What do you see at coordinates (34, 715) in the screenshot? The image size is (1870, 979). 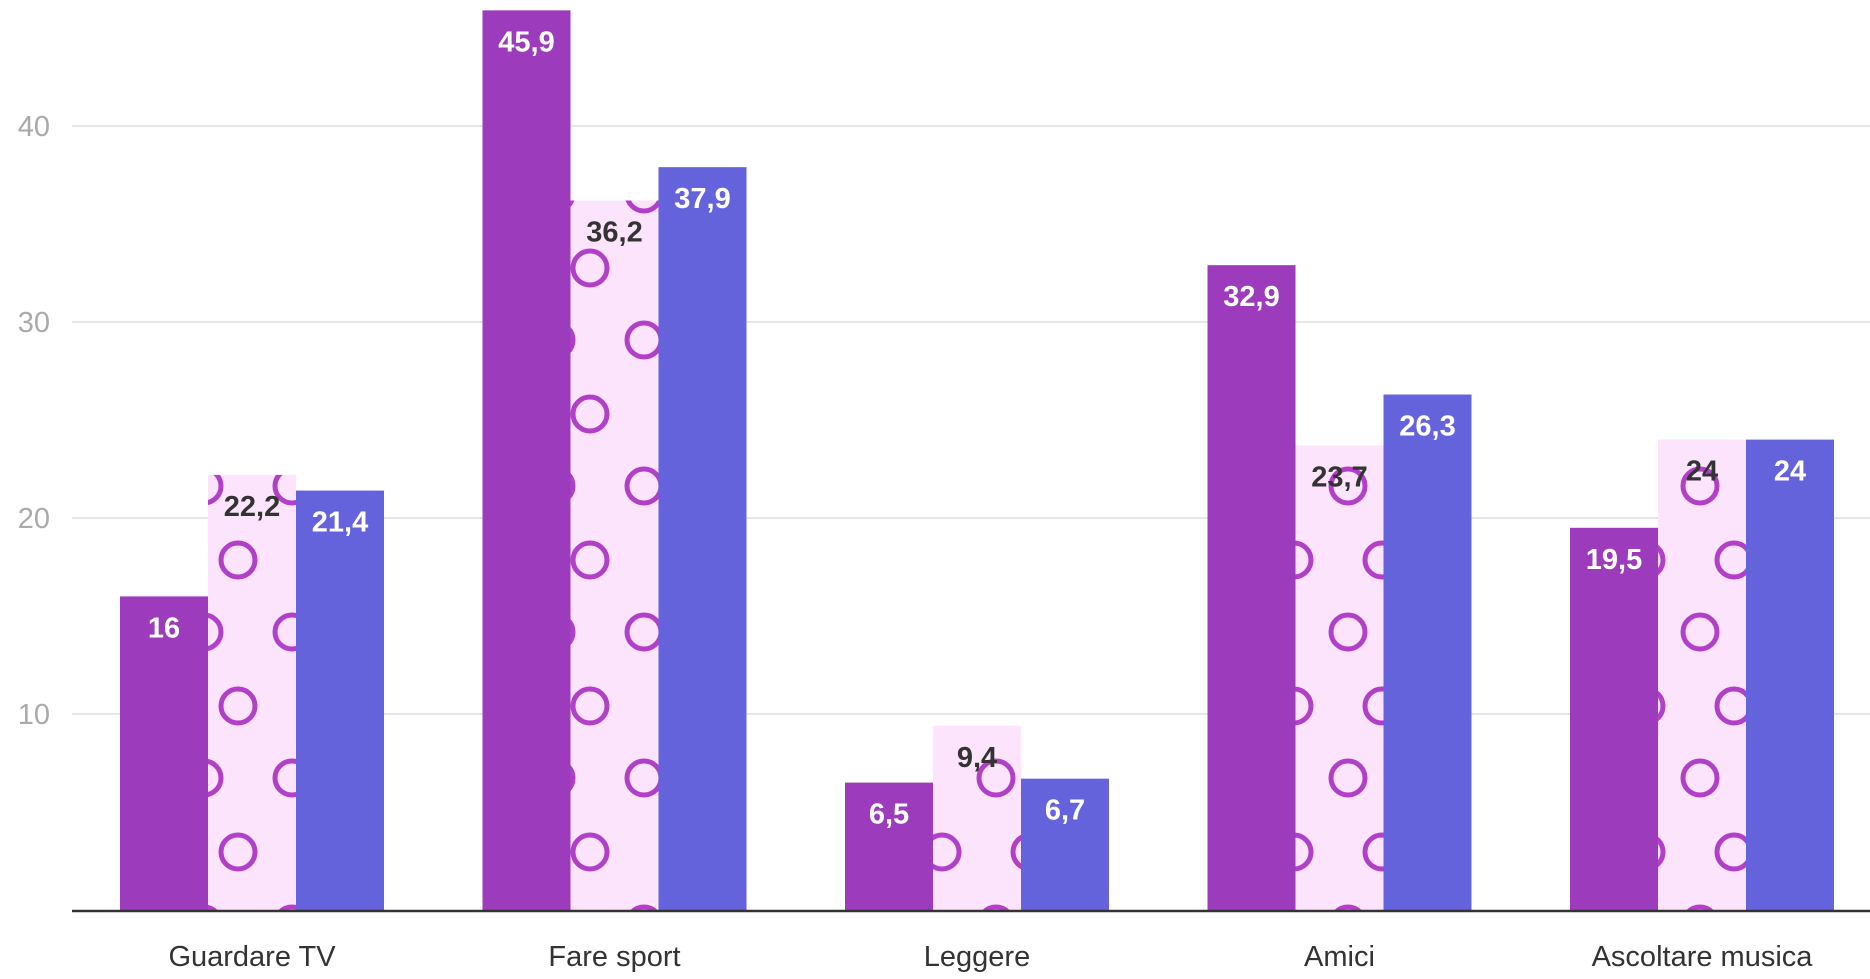 I see `y-tick-label: 10` at bounding box center [34, 715].